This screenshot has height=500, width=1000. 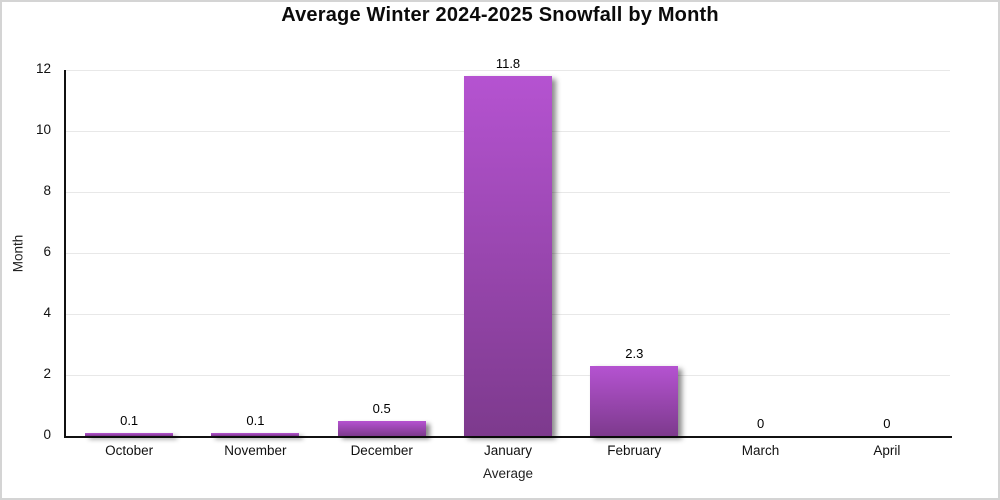 I want to click on x-label-november: November, so click(x=255, y=450).